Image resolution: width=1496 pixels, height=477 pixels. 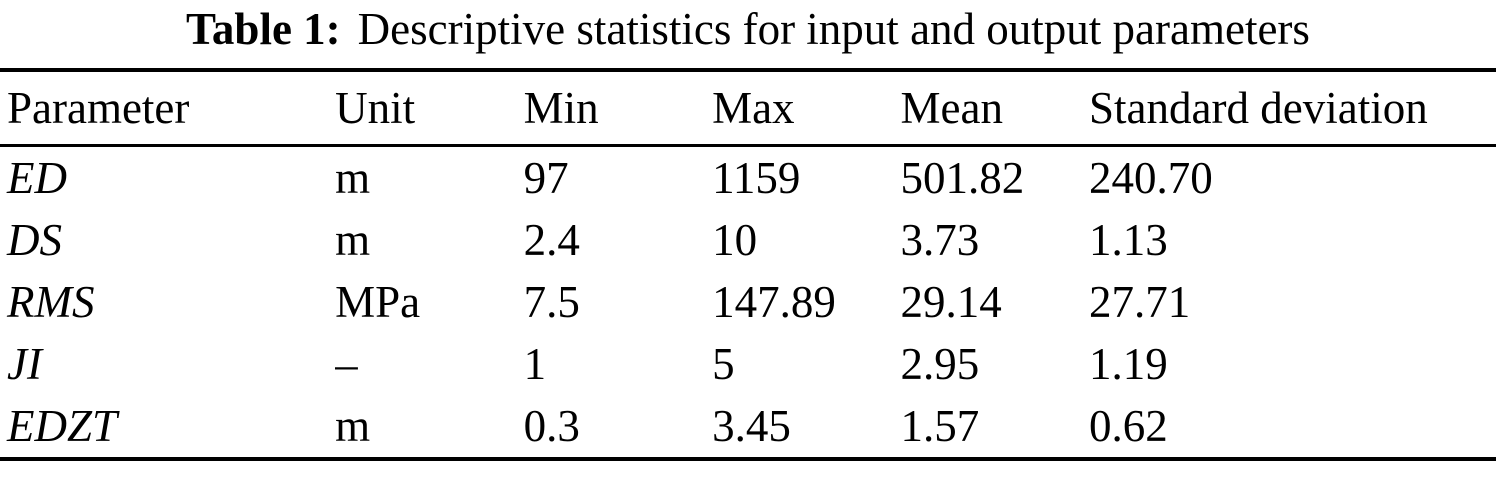 What do you see at coordinates (756, 178) in the screenshot?
I see `cell-max: 1159` at bounding box center [756, 178].